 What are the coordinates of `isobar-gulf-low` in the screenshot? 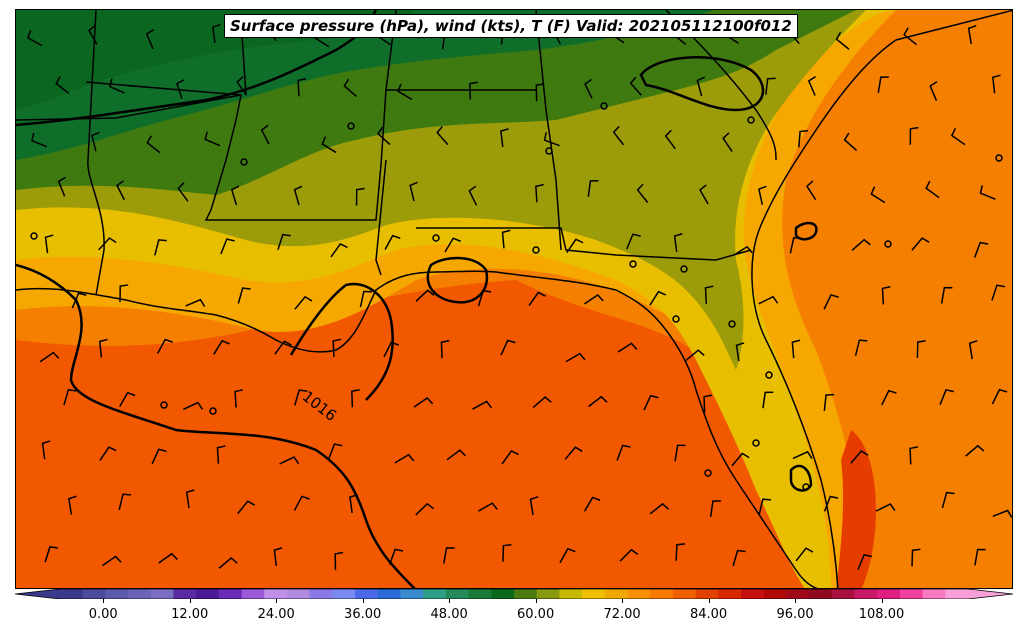 It's located at (341, 341).